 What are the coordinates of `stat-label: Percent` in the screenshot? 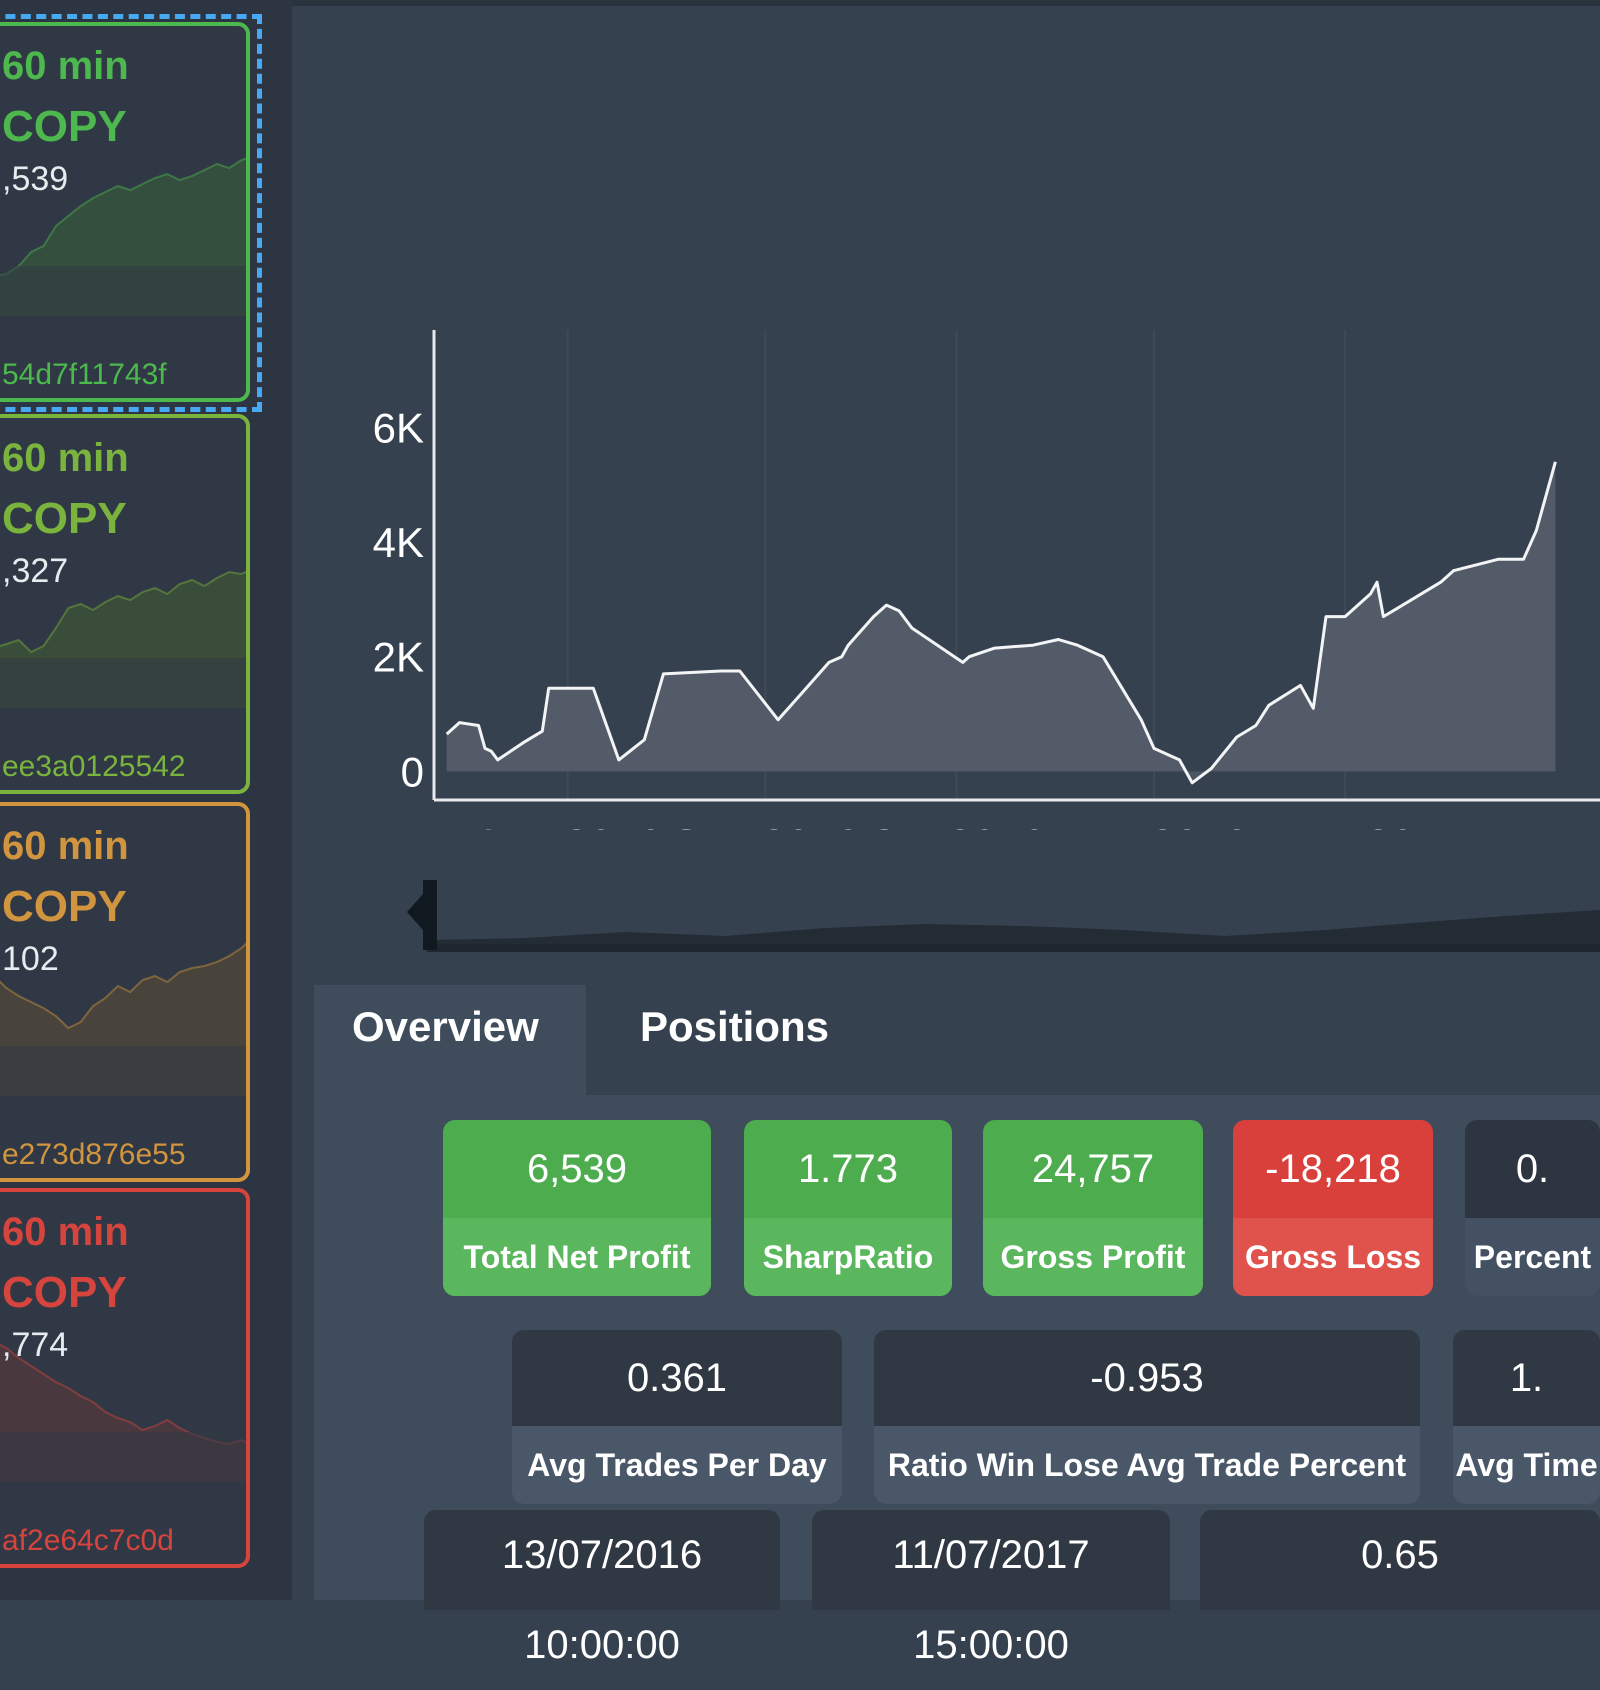 It's located at (1532, 1257).